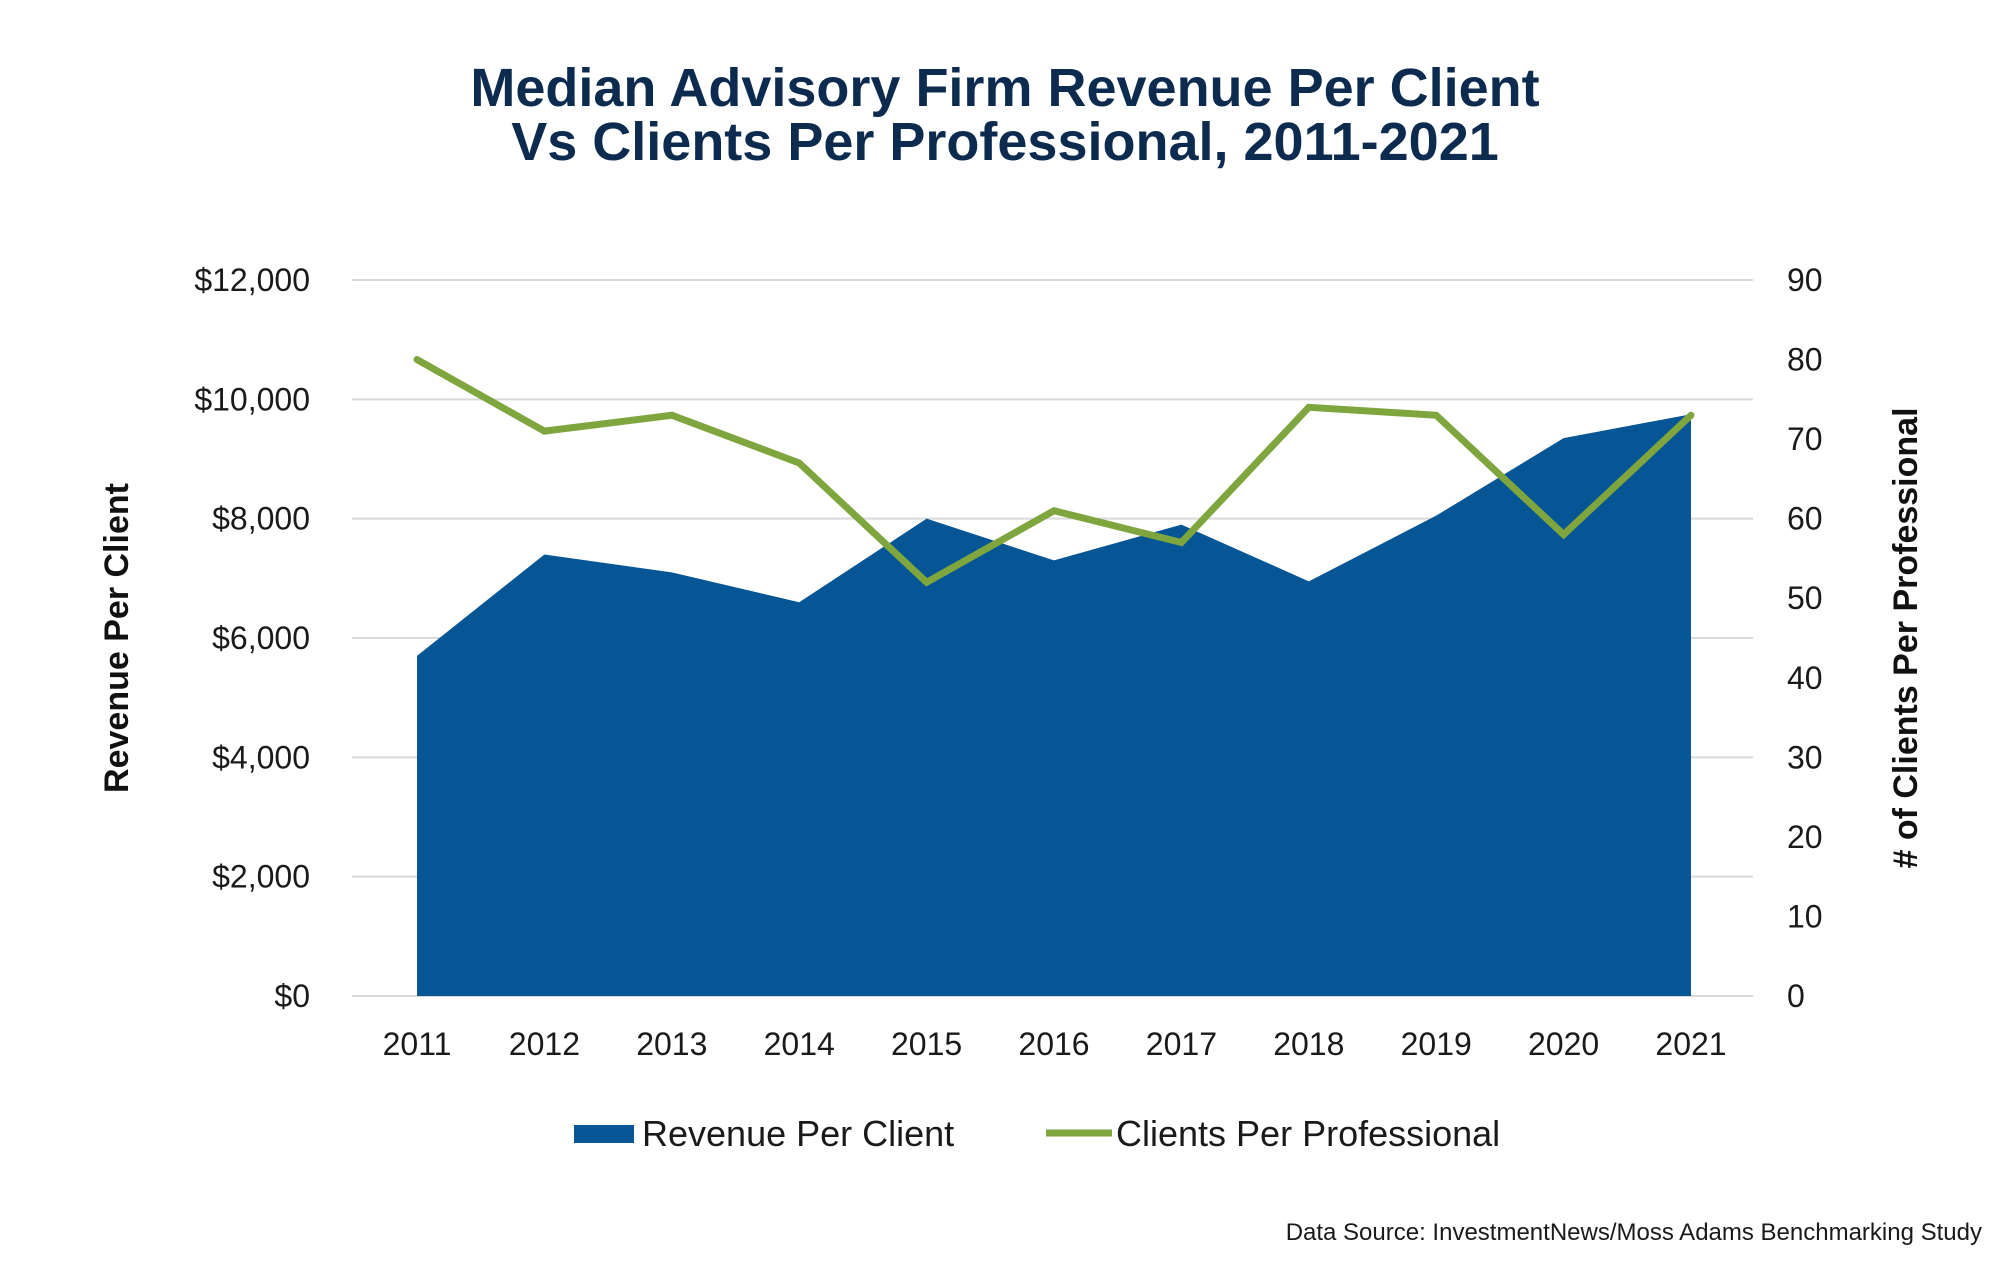 Image resolution: width=2000 pixels, height=1261 pixels. I want to click on right-tick-label: 40, so click(1805, 678).